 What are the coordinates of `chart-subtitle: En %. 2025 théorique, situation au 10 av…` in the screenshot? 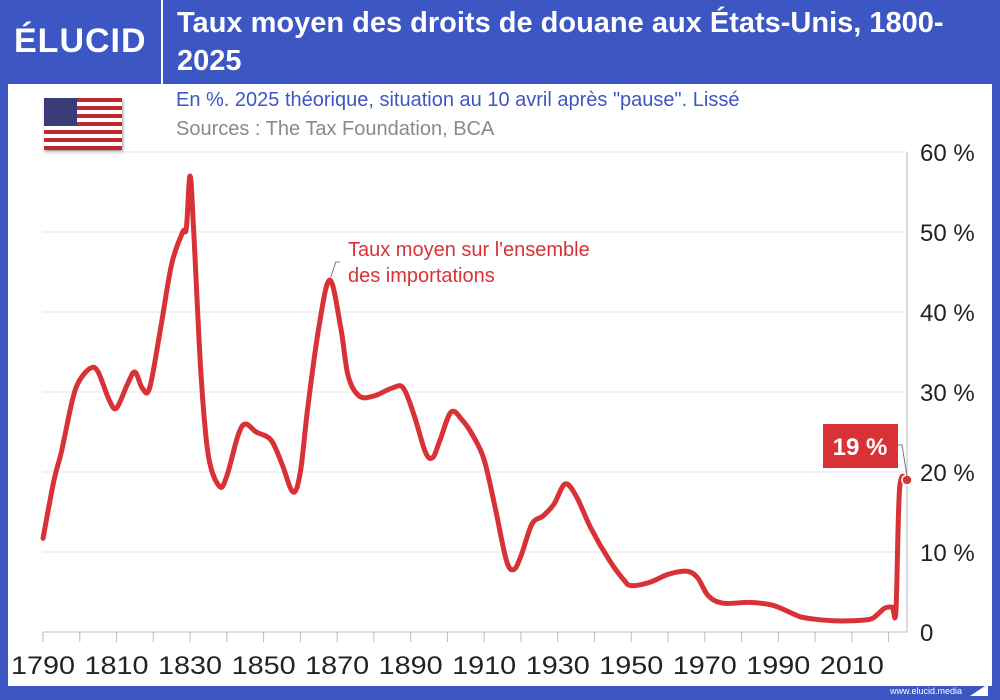 It's located at (458, 100).